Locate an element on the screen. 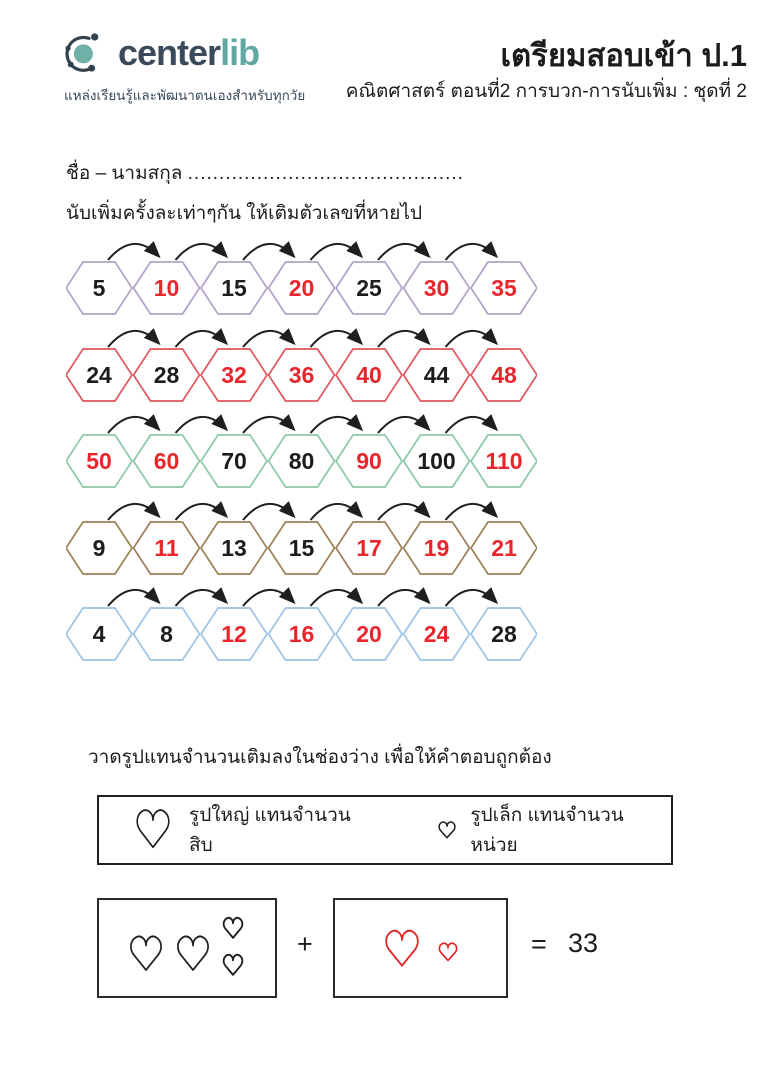 This screenshot has width=763, height=1080. hexagon-cell: 10 is located at coordinates (166, 288).